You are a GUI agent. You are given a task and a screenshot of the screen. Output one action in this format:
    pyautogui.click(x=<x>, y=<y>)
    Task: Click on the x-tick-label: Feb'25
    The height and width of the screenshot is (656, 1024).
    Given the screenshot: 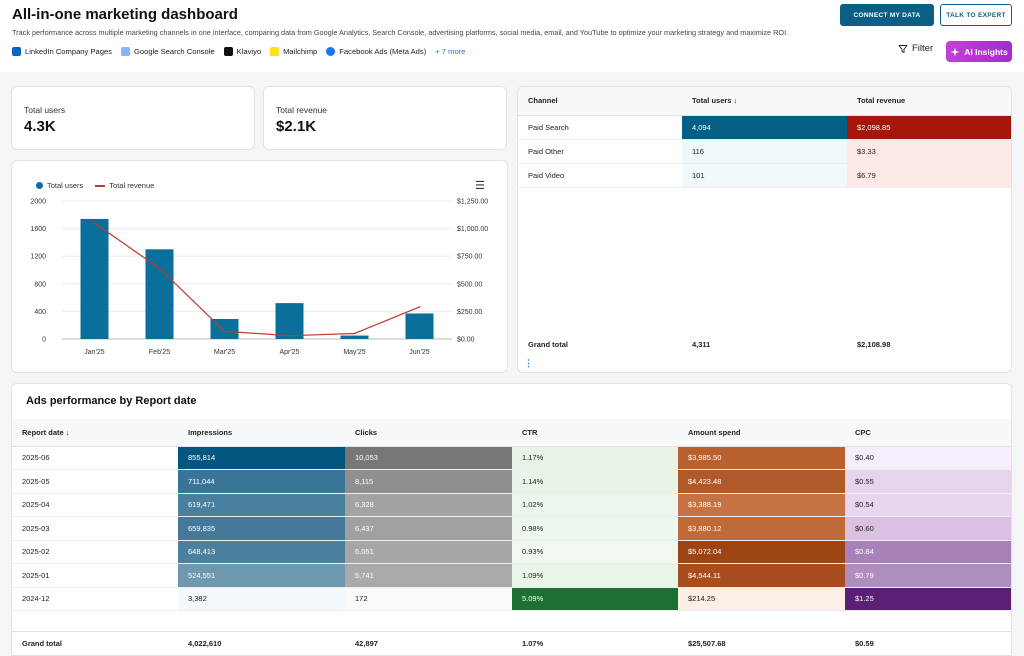 What is the action you would take?
    pyautogui.click(x=159, y=352)
    